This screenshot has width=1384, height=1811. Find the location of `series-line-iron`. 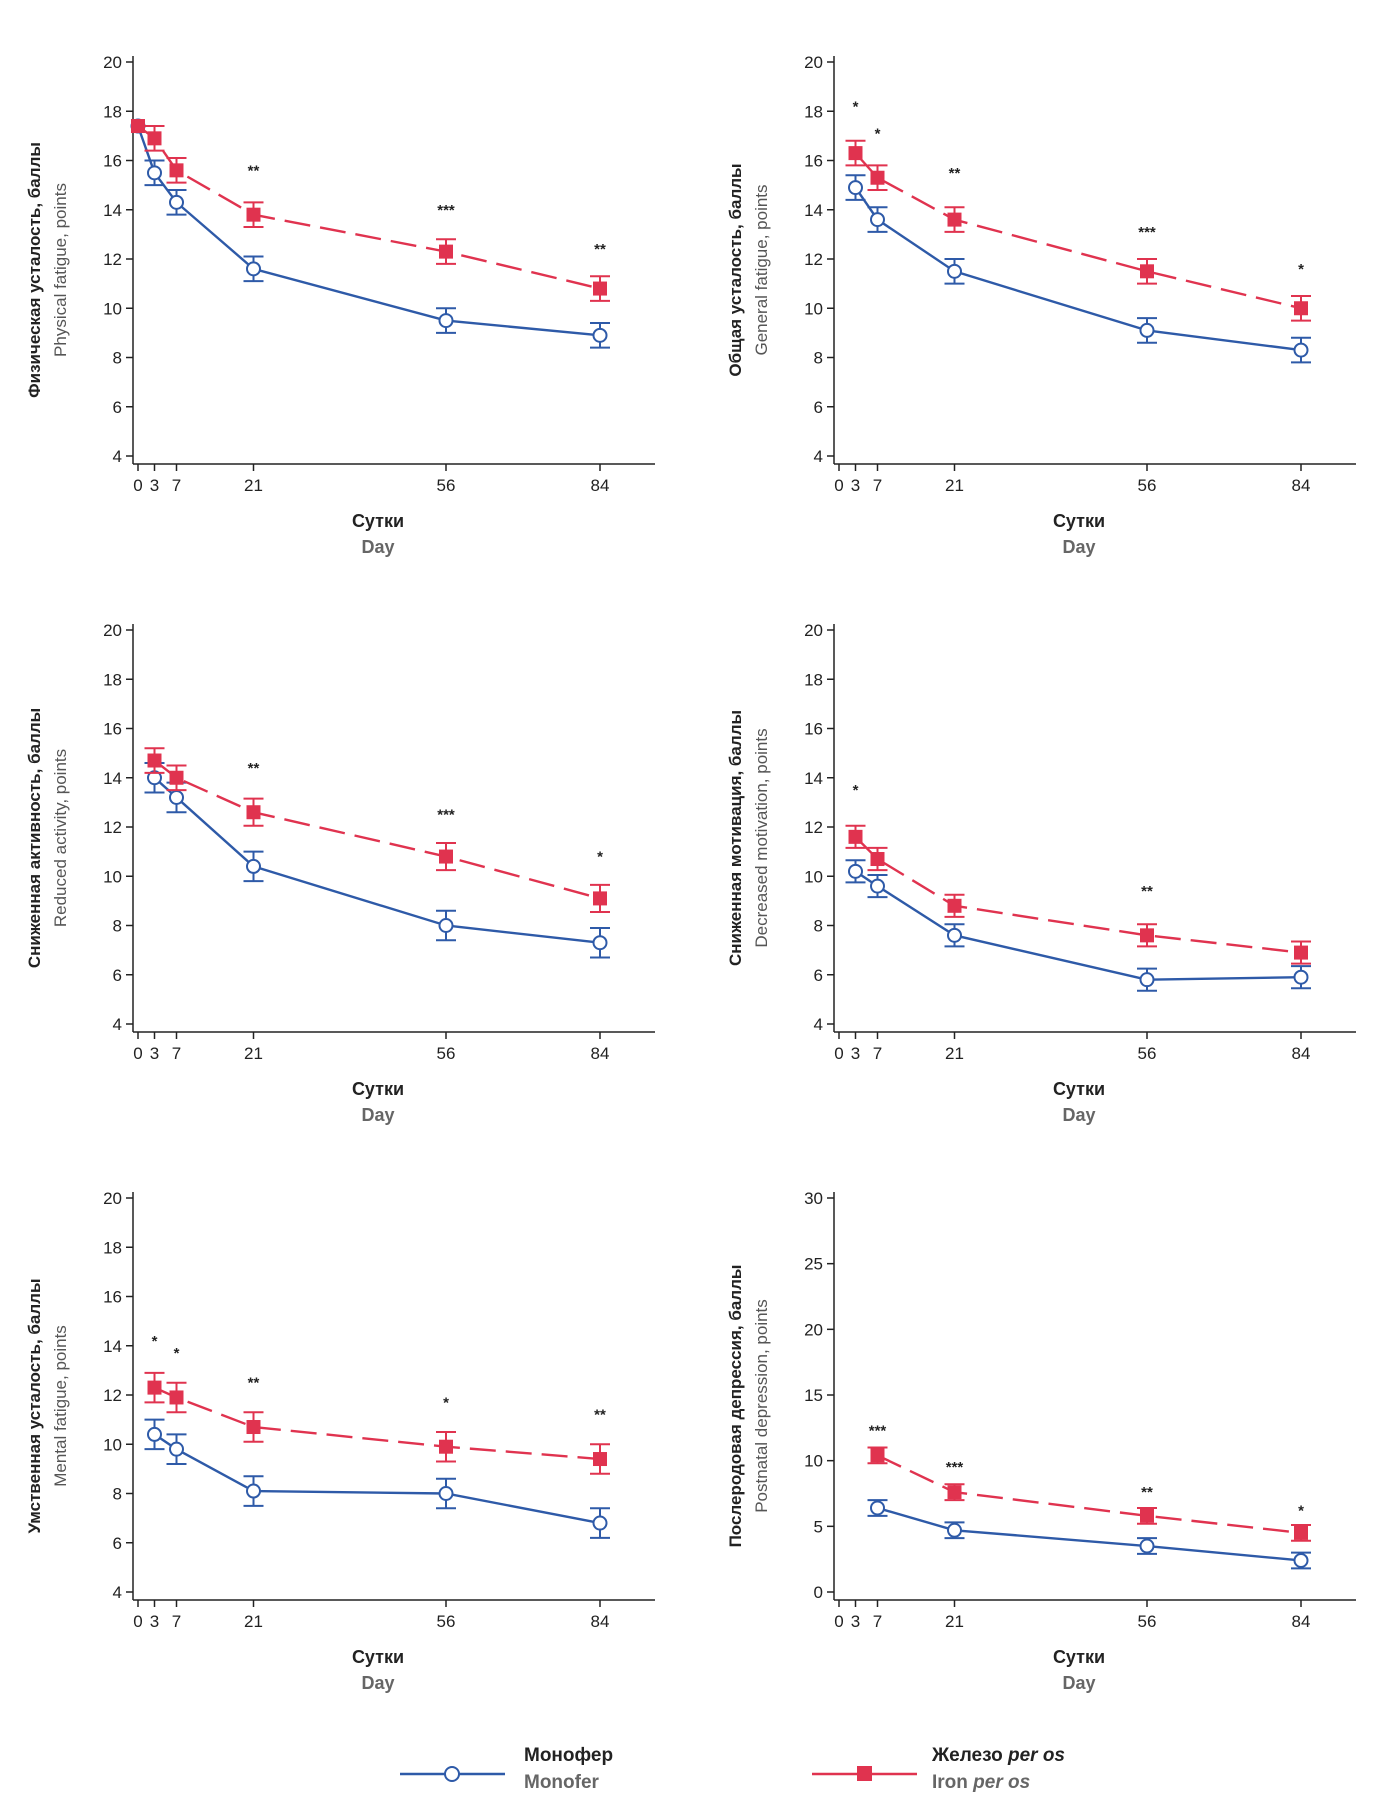

series-line-iron is located at coordinates (1089, 1494).